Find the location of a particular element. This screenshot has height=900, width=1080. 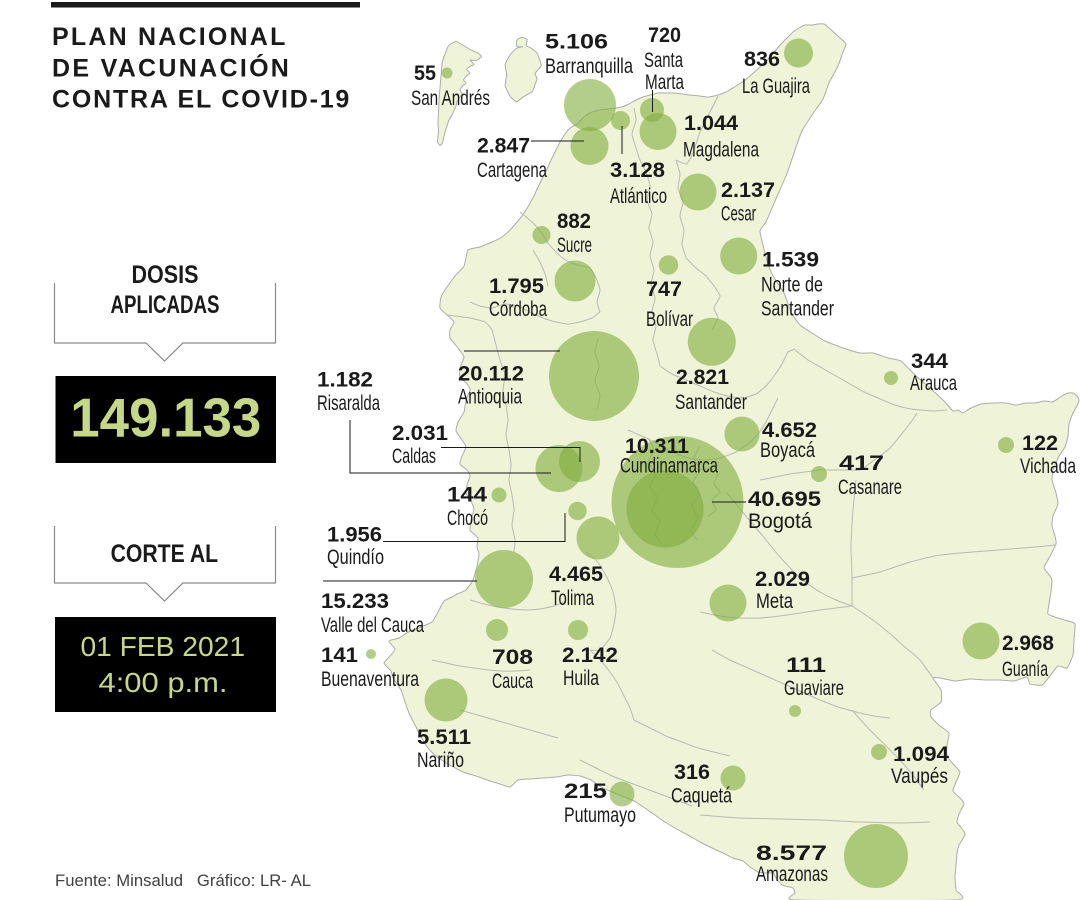

svg-text: APLICADAS is located at coordinates (165, 305).